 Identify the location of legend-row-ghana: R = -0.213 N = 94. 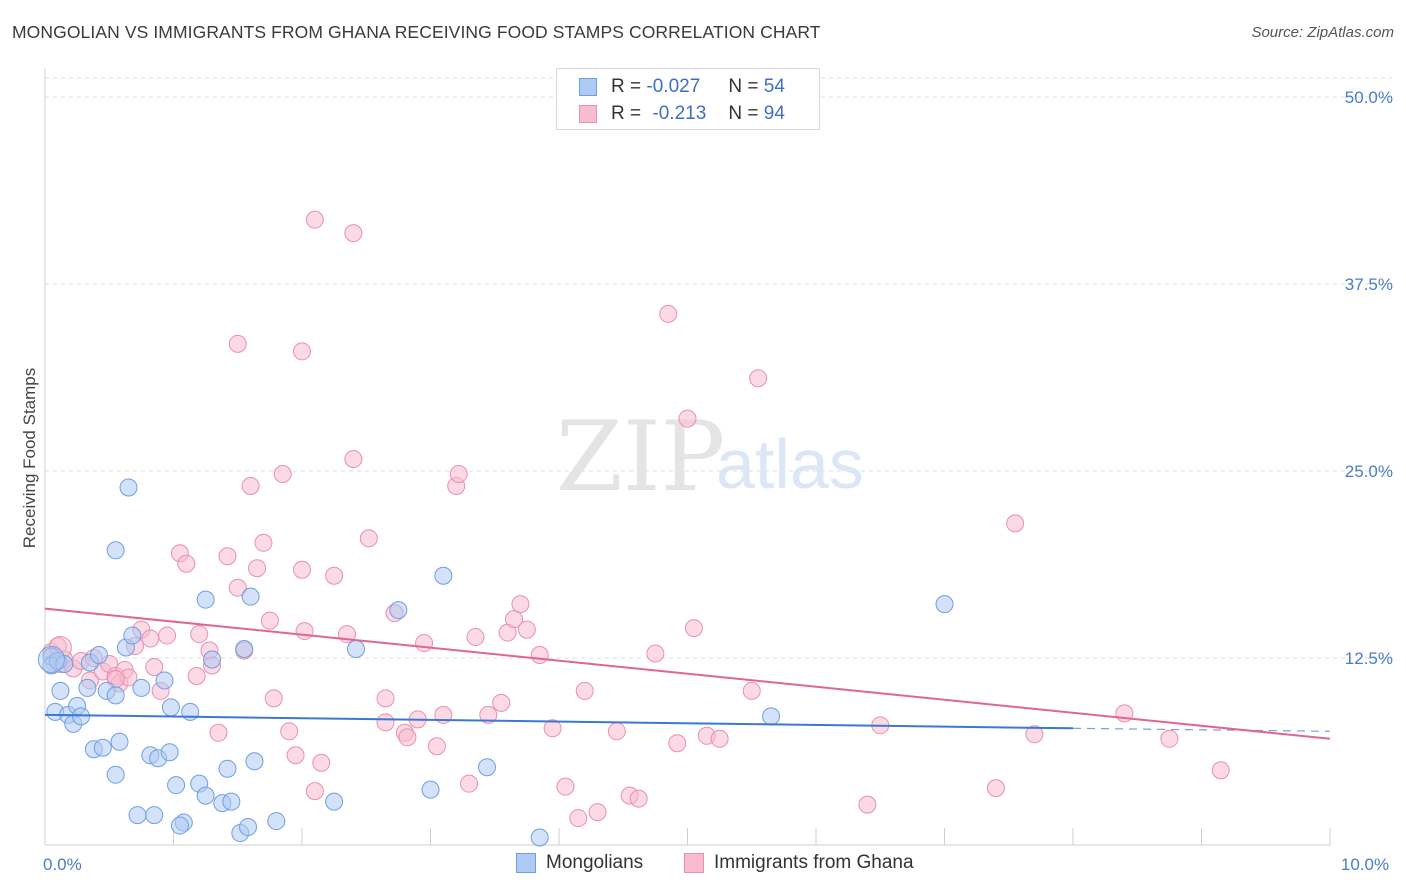
(682, 114).